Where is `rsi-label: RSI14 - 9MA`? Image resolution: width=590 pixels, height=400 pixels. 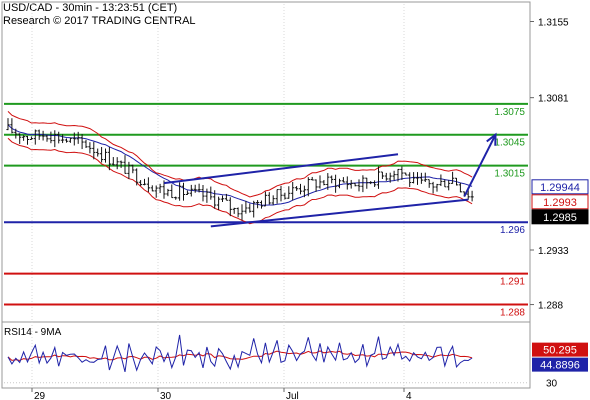
rsi-label: RSI14 - 9MA is located at coordinates (33, 332).